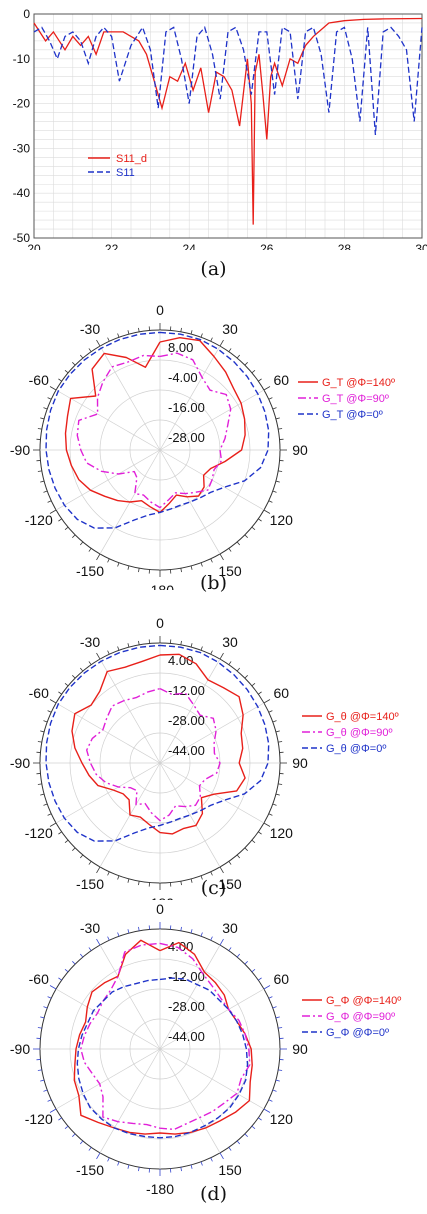 The width and height of the screenshot is (427, 1214). What do you see at coordinates (213, 583) in the screenshot?
I see `caption-b: (b)` at bounding box center [213, 583].